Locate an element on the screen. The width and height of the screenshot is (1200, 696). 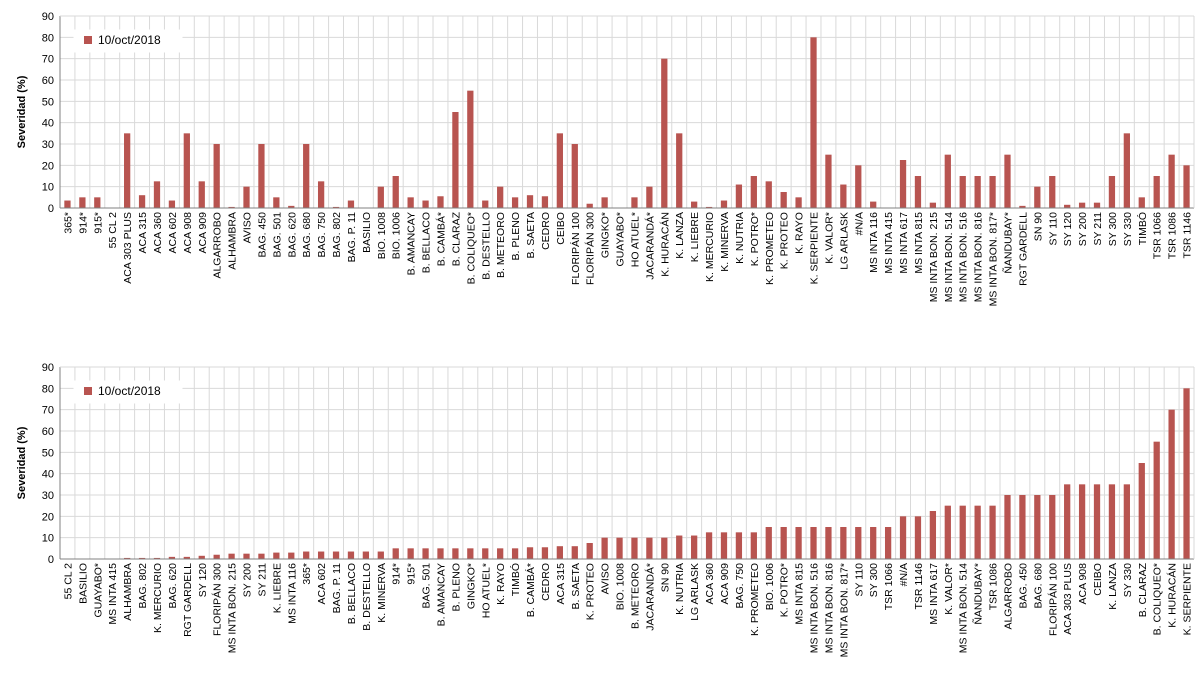
bottom-x-category-label: BASILIO is located at coordinates (83, 583).